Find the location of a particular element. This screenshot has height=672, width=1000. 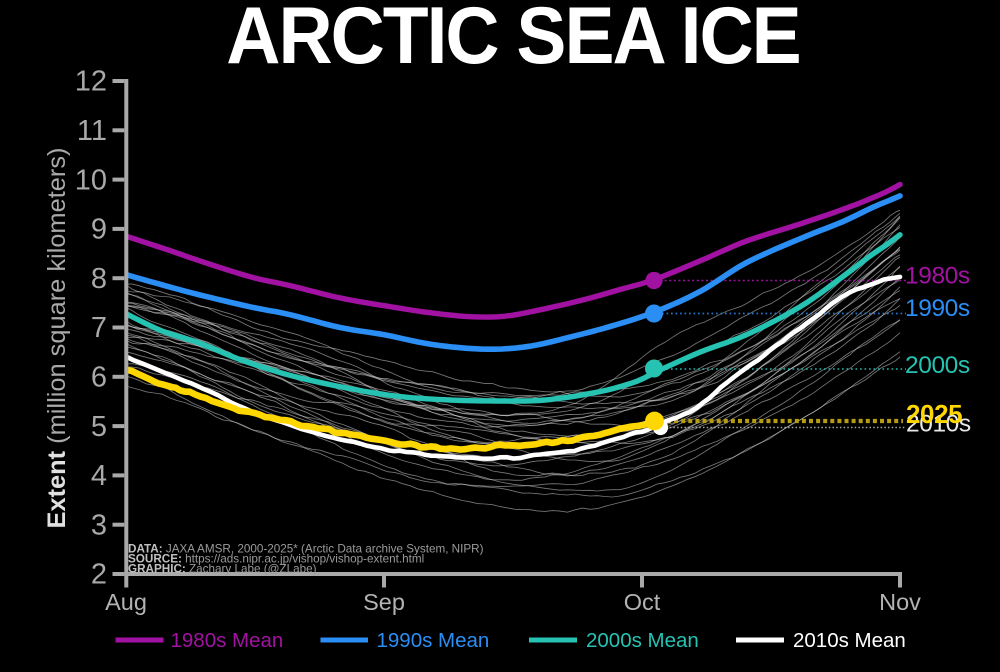

svg-text: Aug is located at coordinates (126, 602).